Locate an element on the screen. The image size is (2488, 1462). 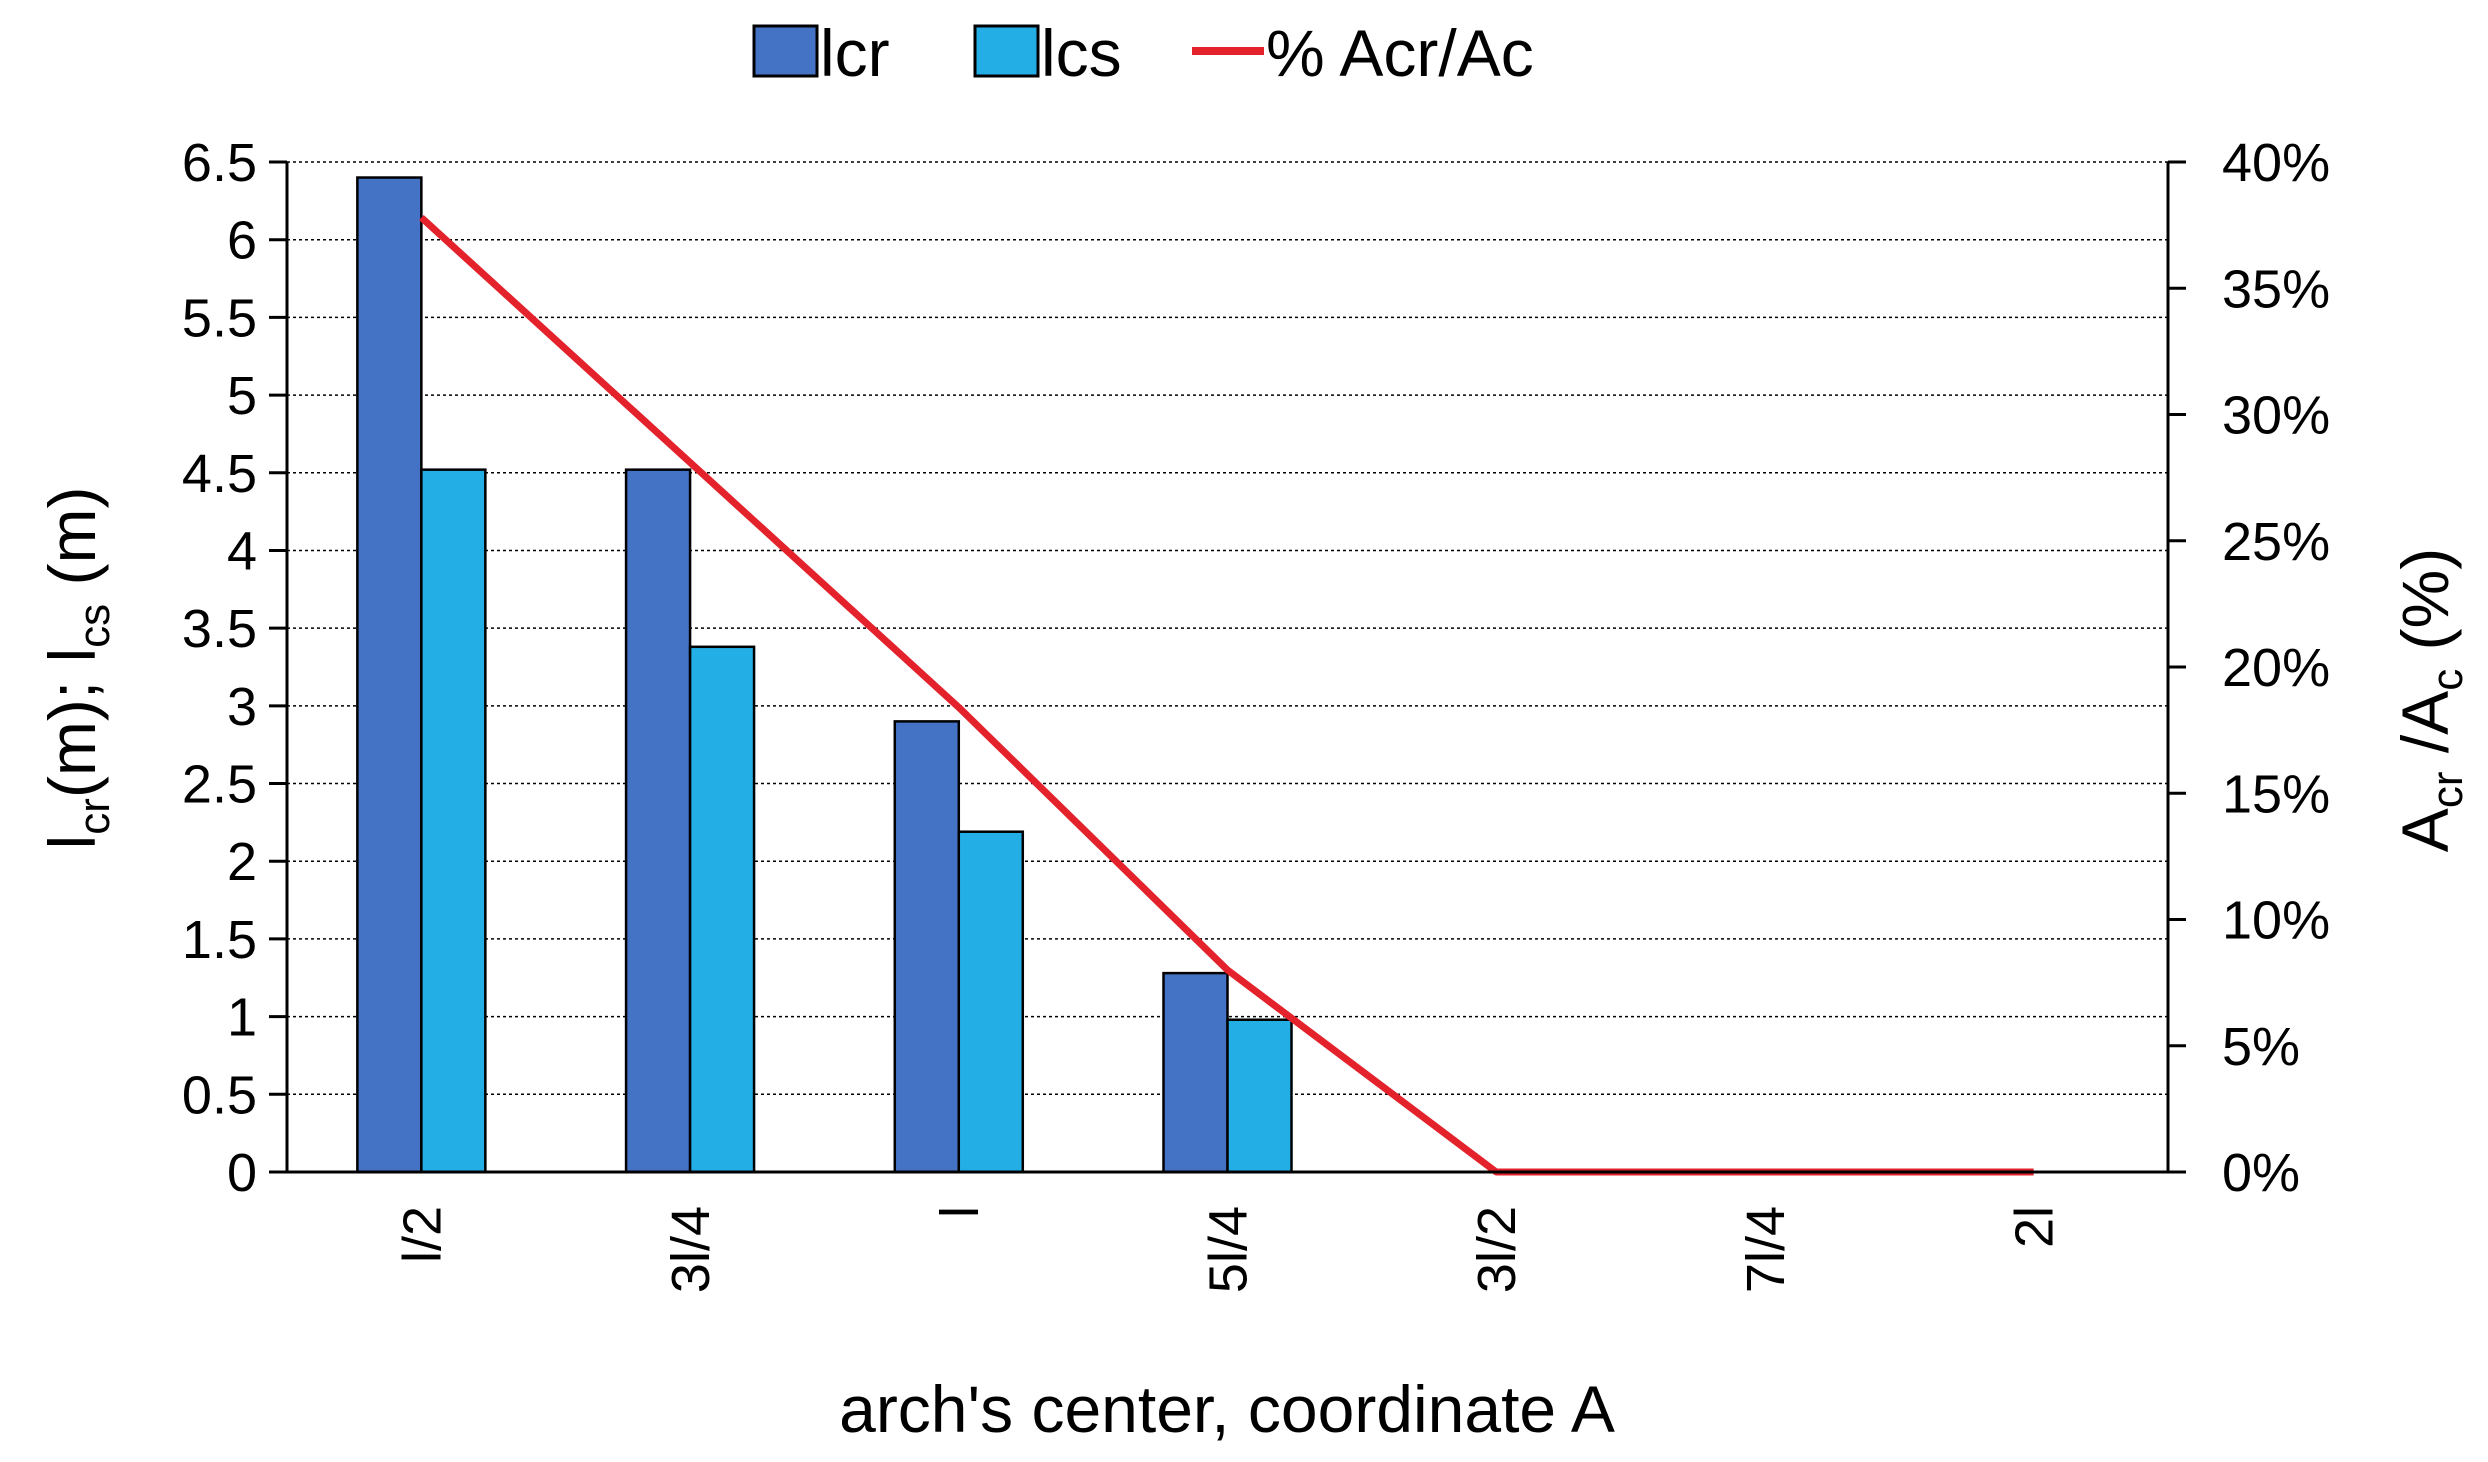
x-tick-label: 3l/2 is located at coordinates (1497, 1249).